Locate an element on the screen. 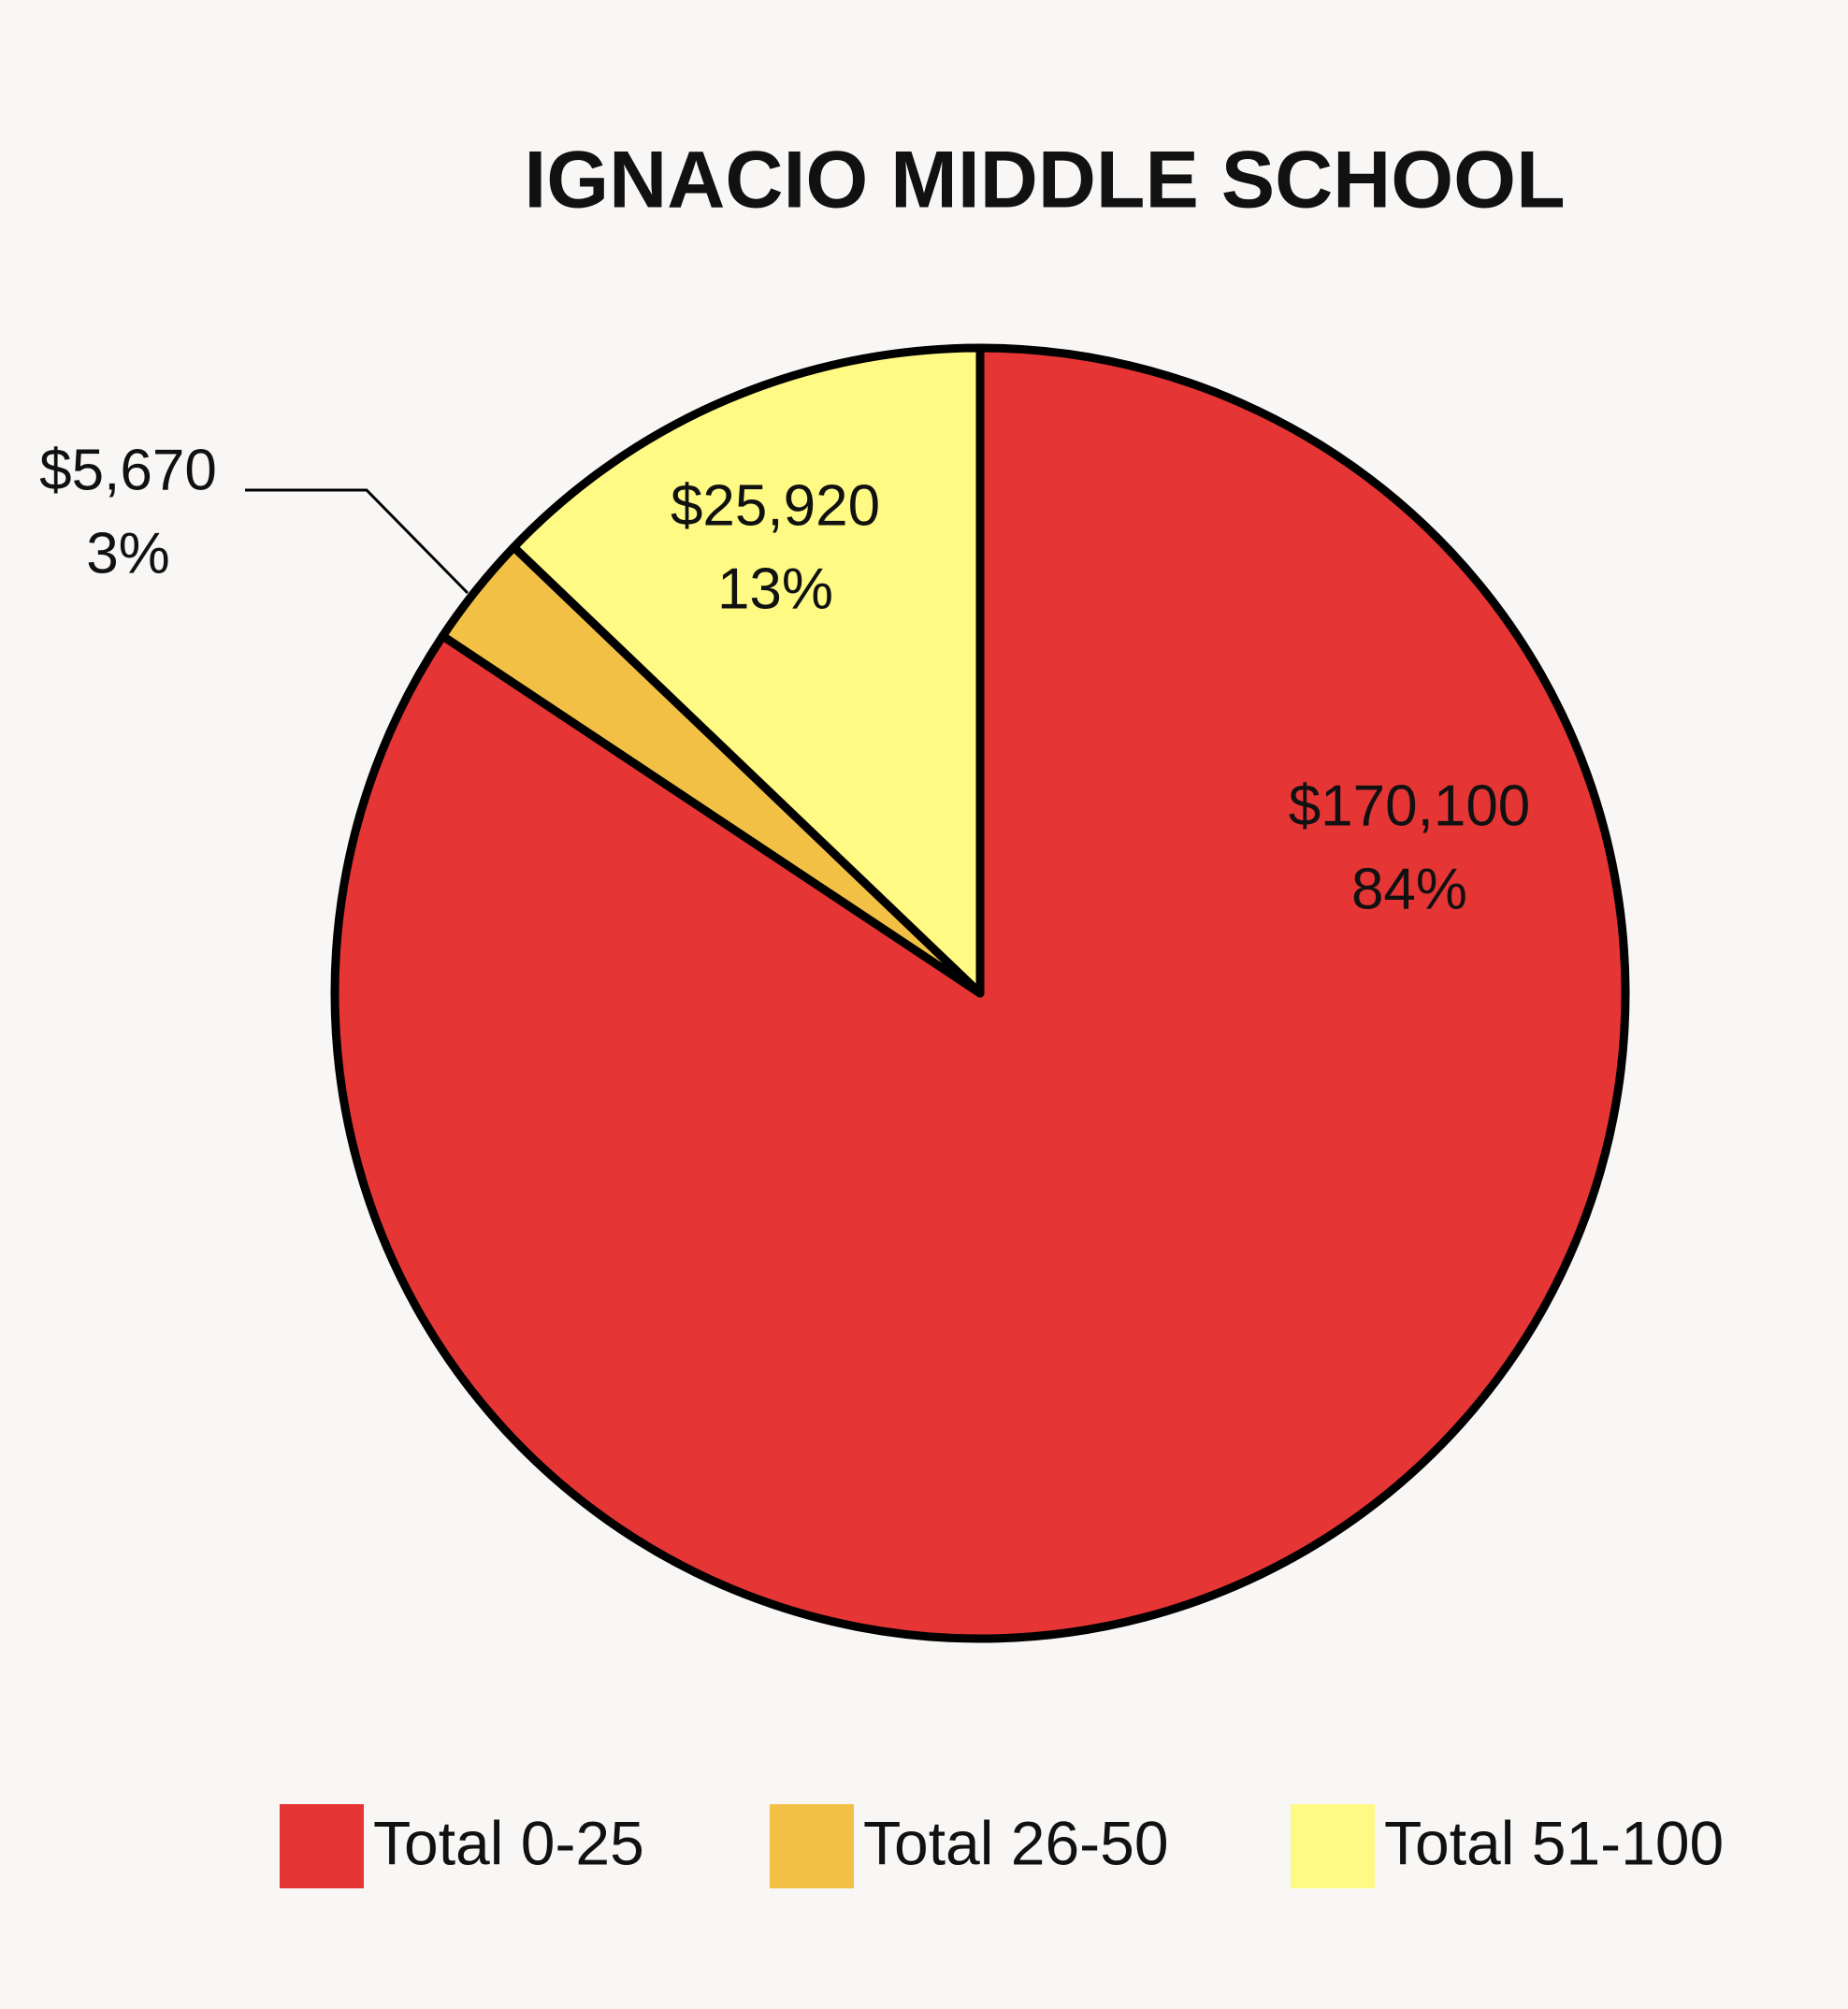  legend-label: Total 51-100 is located at coordinates (1554, 1843).